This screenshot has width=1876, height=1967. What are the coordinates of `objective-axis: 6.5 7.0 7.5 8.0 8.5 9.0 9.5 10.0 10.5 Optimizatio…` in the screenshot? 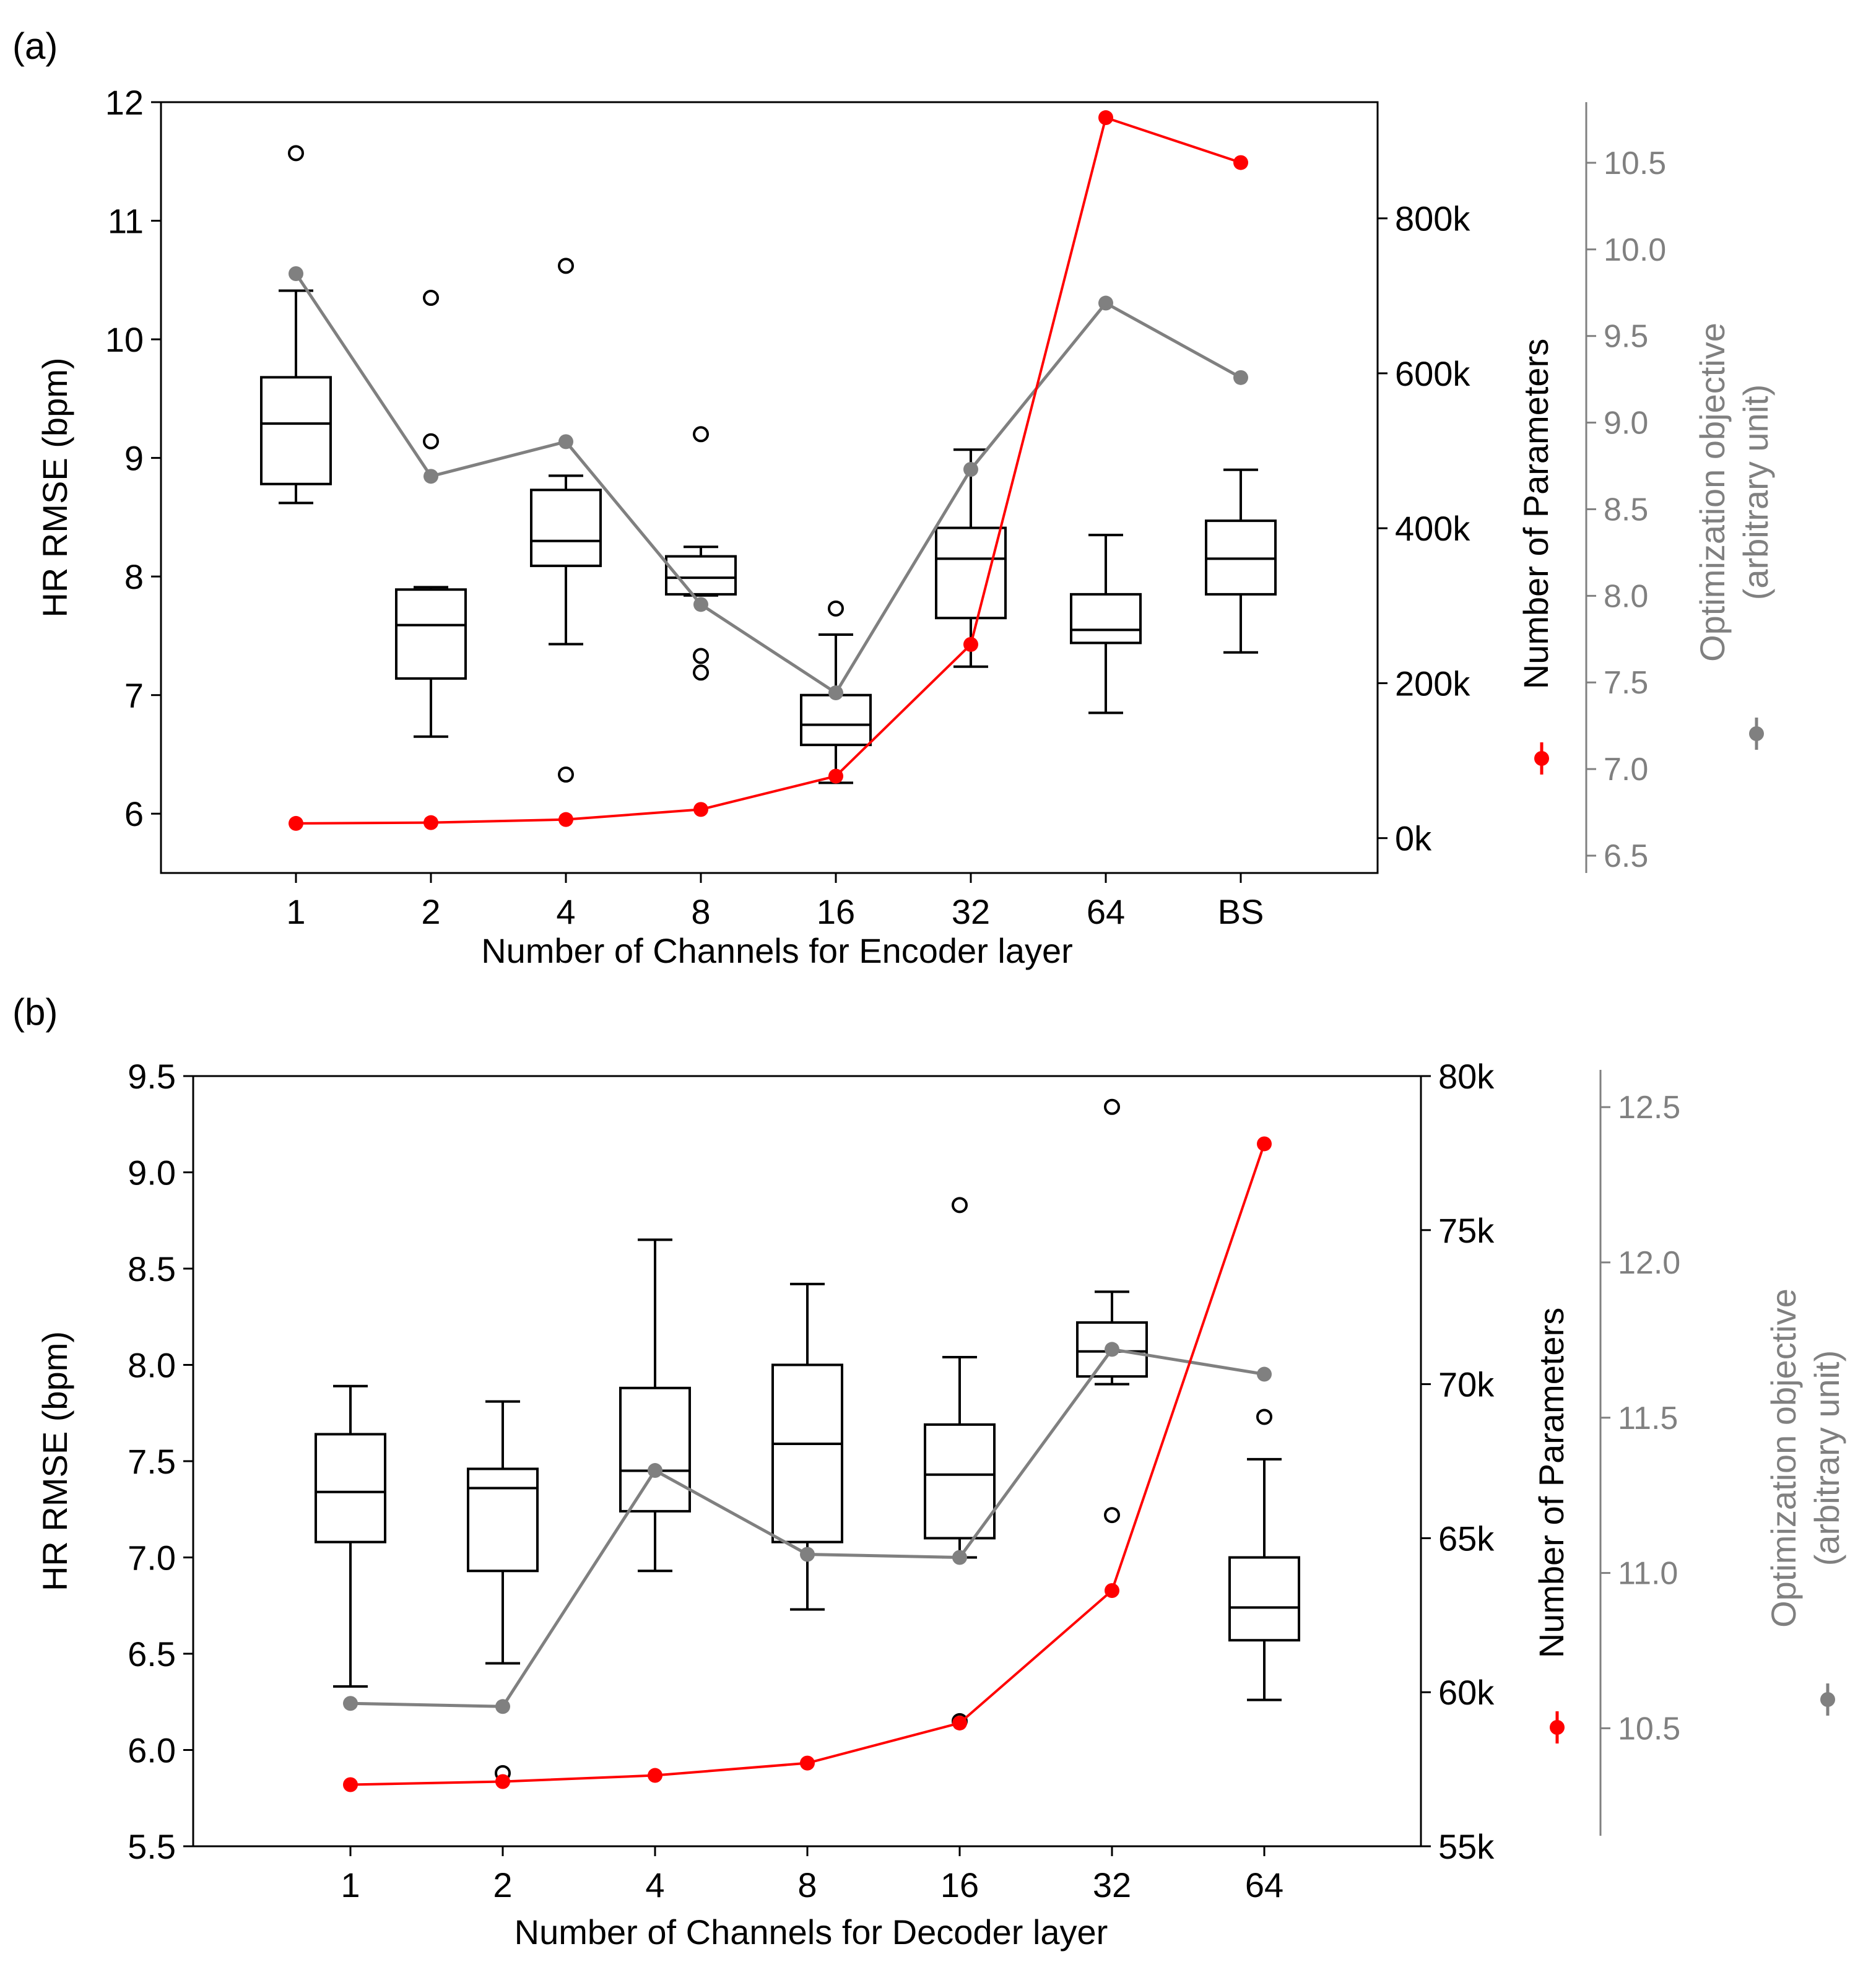 It's located at (1680, 488).